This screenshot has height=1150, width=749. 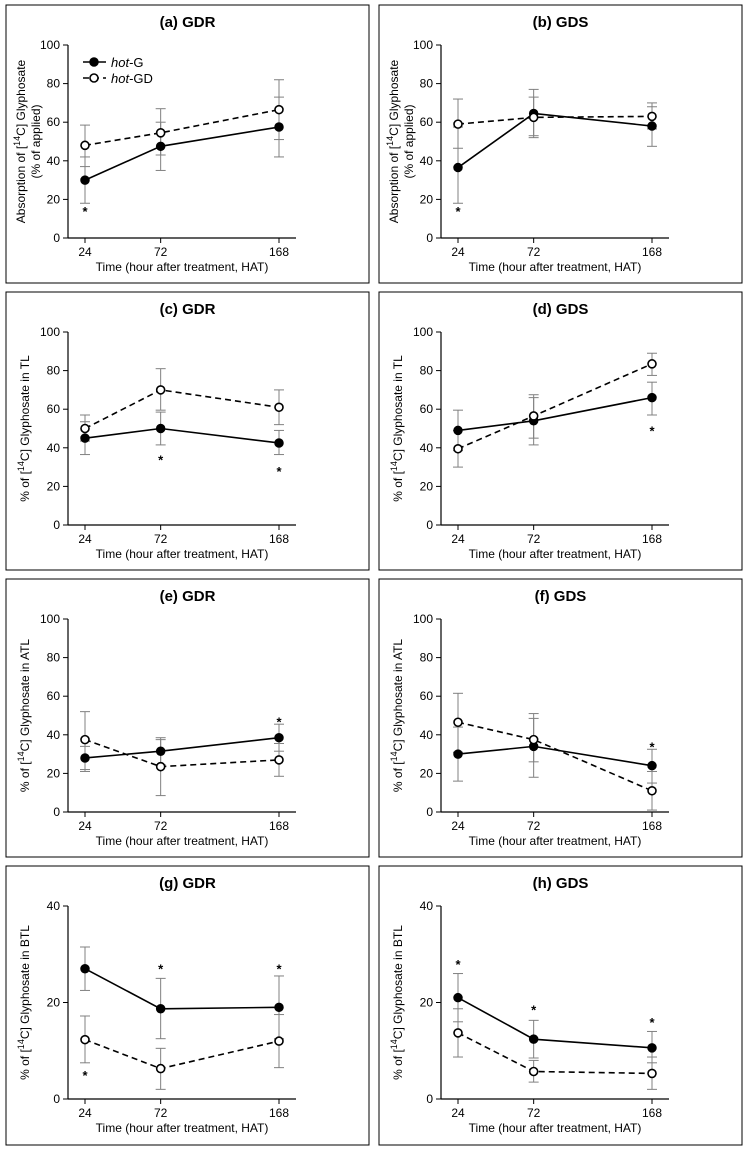 I want to click on legend-label-rest: -G, so click(x=136, y=62).